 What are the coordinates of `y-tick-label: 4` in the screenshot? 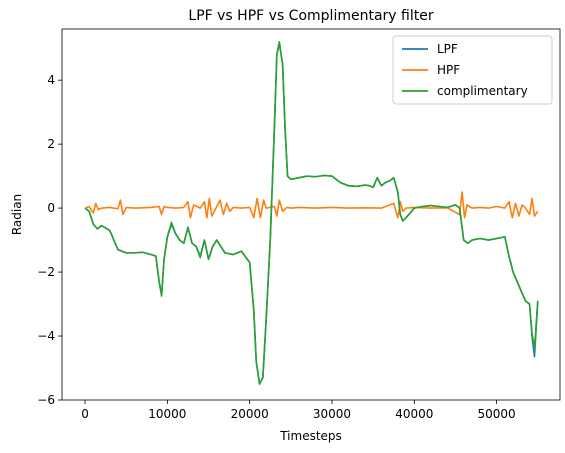 It's located at (51, 80).